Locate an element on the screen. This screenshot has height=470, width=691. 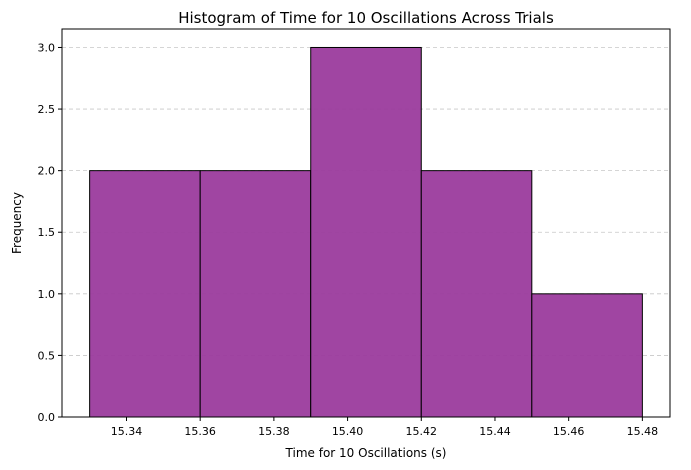
y-tick-label-2: 1.0 is located at coordinates (47, 294).